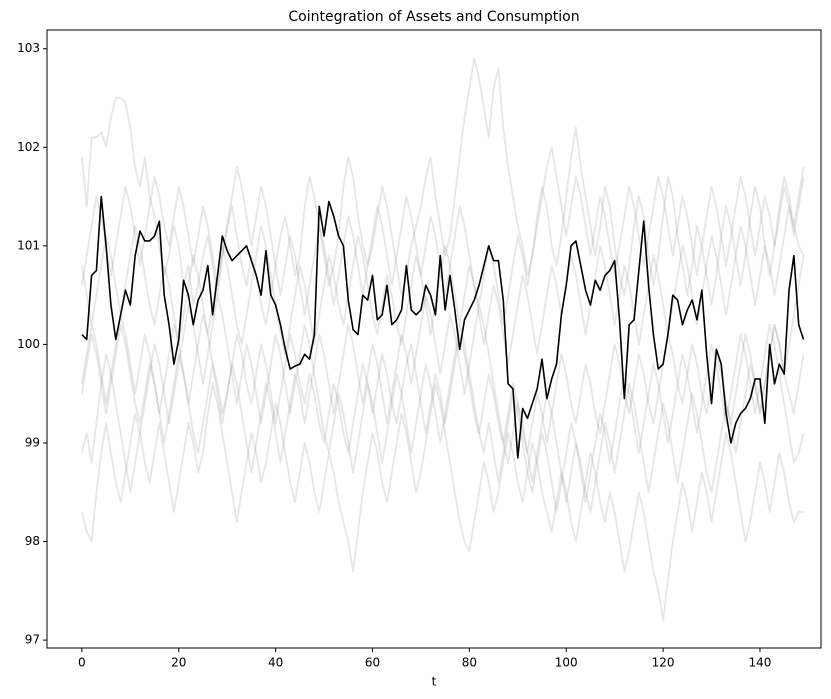  Describe the element at coordinates (178, 663) in the screenshot. I see `x-tick-label: 20` at that location.